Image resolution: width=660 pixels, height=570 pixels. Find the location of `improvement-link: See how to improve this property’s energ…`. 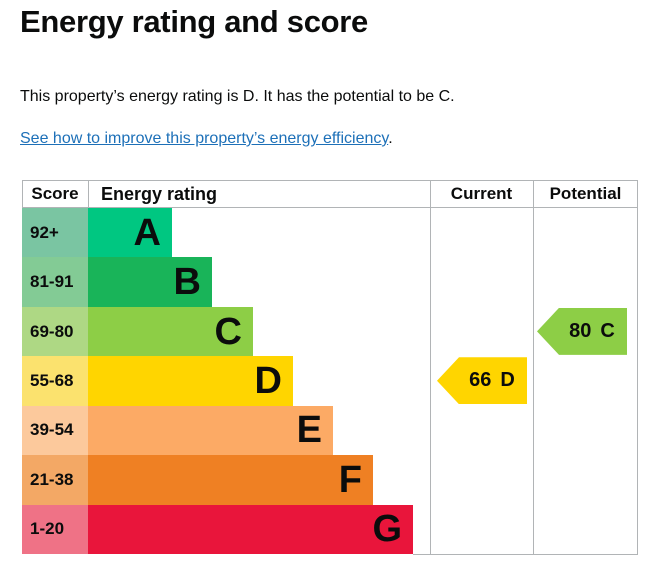

improvement-link: See how to improve this property’s energ… is located at coordinates (204, 138).